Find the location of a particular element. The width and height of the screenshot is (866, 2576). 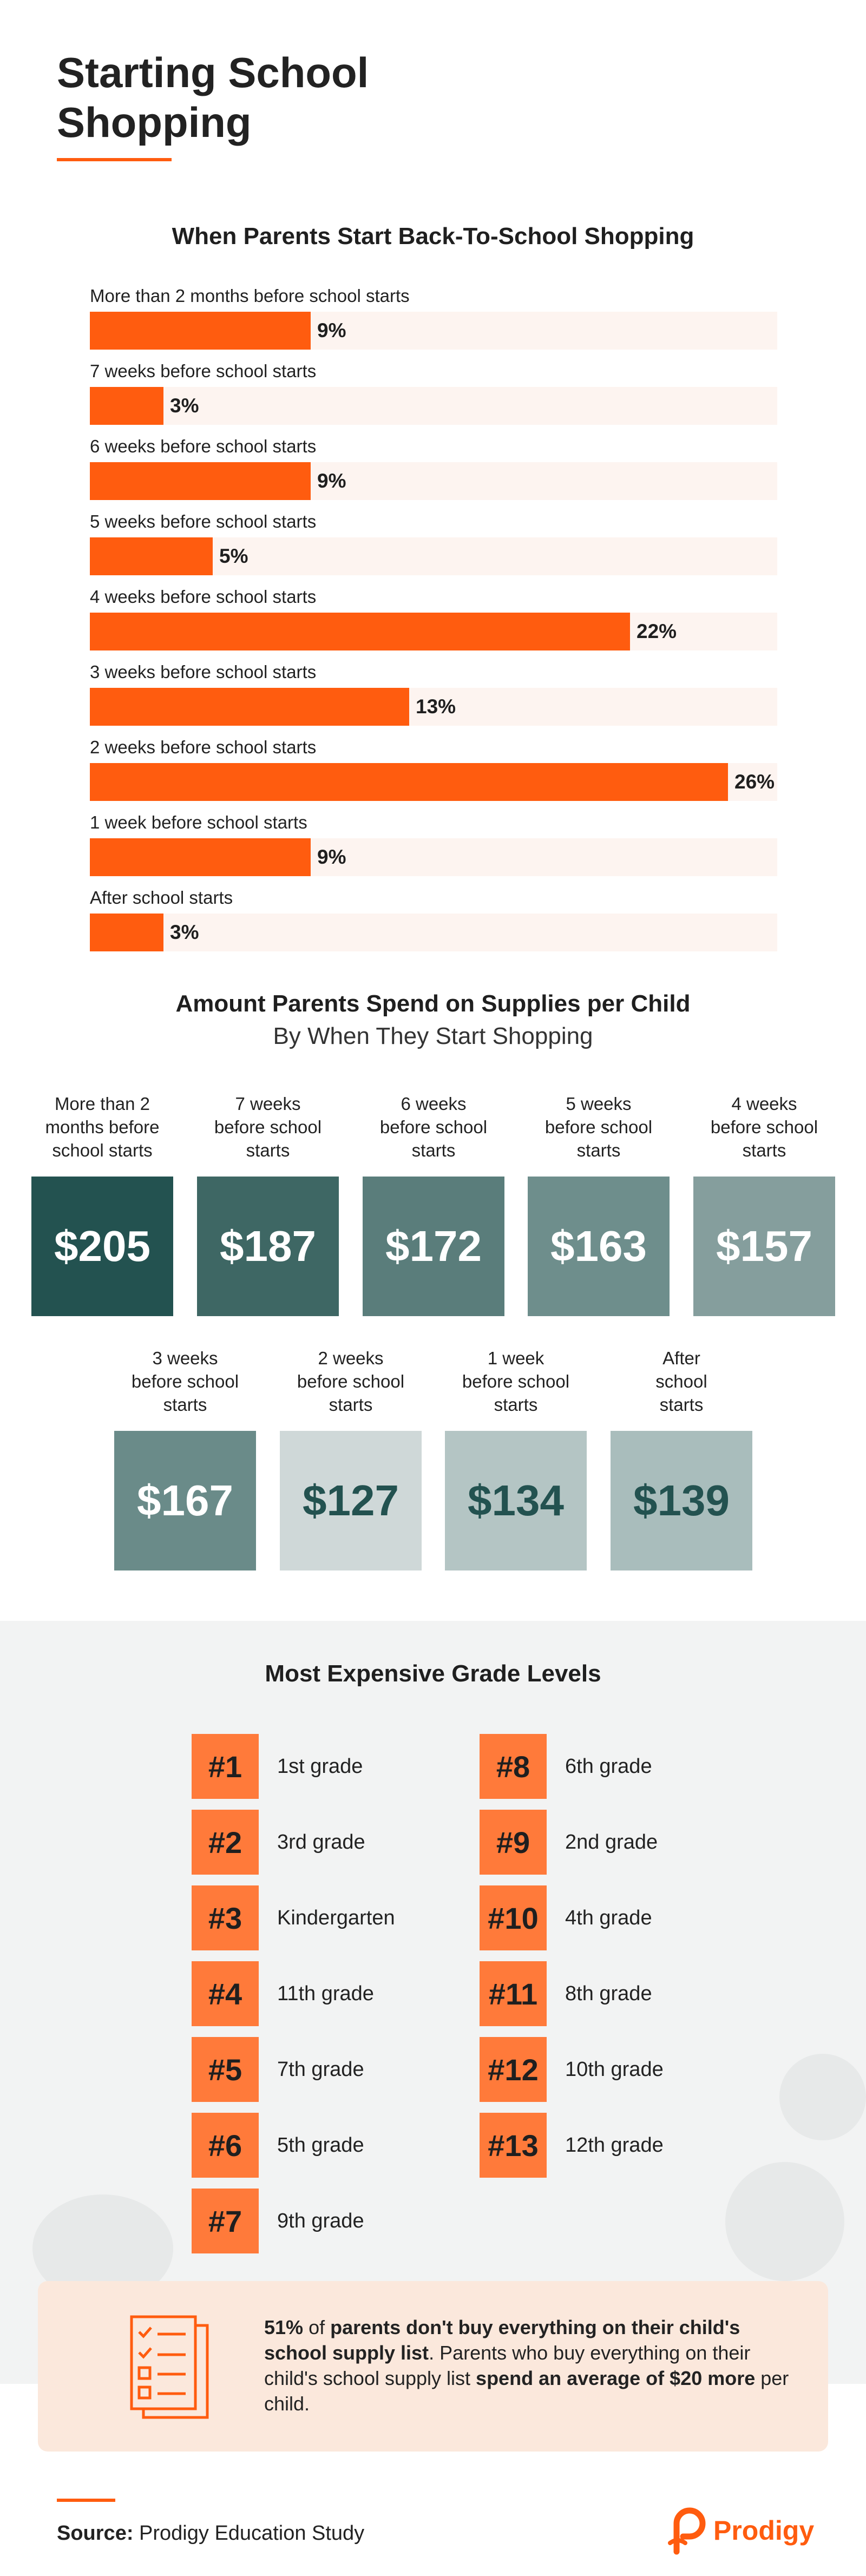

spend-tile-value: $127 is located at coordinates (351, 1500).